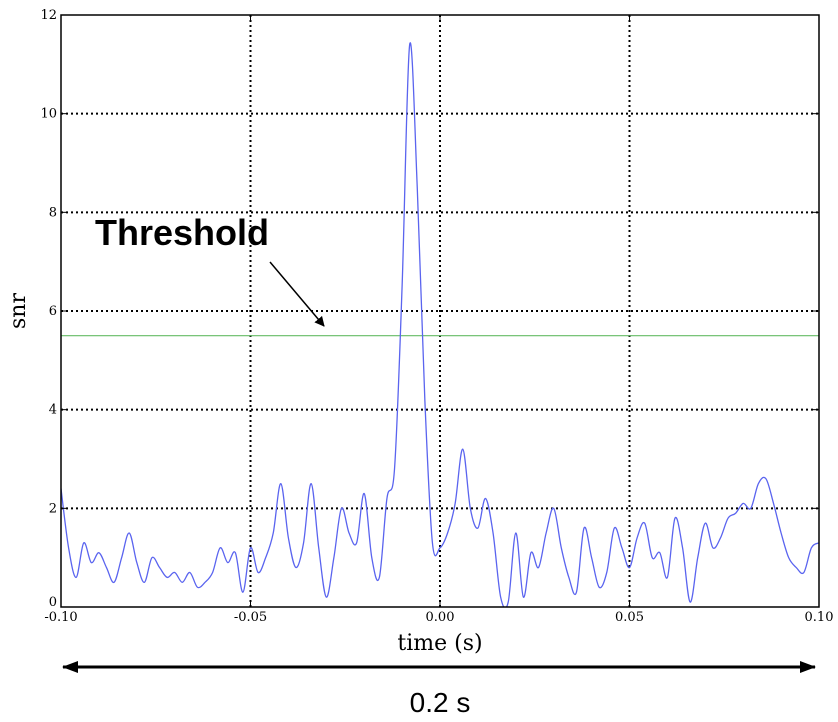 The width and height of the screenshot is (838, 722). What do you see at coordinates (297, 294) in the screenshot?
I see `threshold-annotation-arrow` at bounding box center [297, 294].